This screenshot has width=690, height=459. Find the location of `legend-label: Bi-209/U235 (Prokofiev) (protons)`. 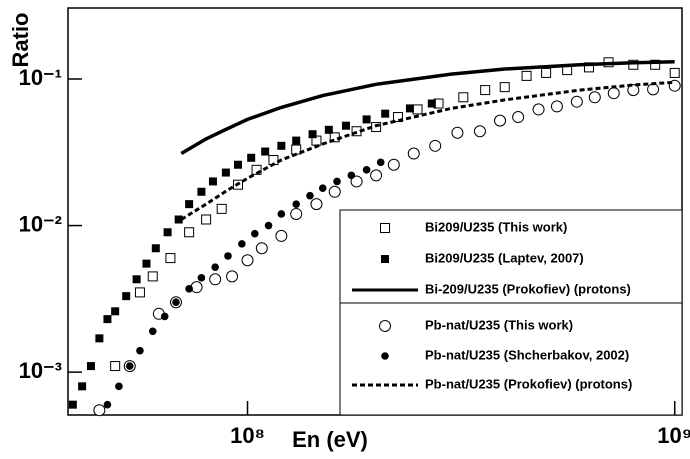

legend-label: Bi-209/U235 (Prokofiev) (protons) is located at coordinates (528, 288).